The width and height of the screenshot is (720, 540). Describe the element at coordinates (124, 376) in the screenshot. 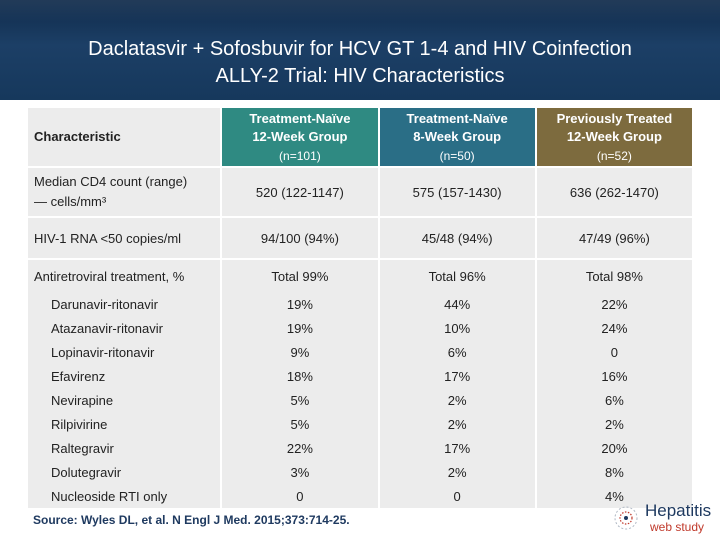

I see `row-label: Efavirenz` at that location.